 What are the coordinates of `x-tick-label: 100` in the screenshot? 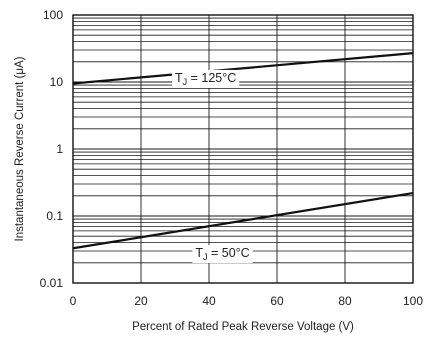 It's located at (413, 301).